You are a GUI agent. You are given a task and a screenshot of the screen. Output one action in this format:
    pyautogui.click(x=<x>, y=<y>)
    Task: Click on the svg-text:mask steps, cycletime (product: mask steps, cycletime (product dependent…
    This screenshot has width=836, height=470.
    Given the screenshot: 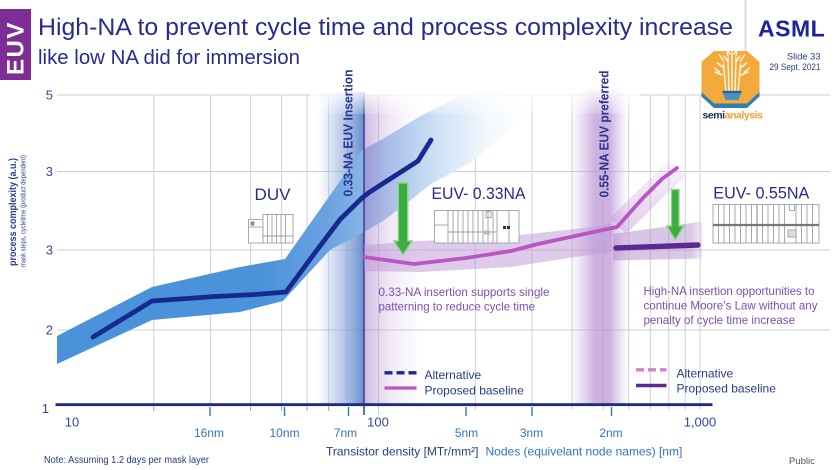 What is the action you would take?
    pyautogui.click(x=23, y=211)
    